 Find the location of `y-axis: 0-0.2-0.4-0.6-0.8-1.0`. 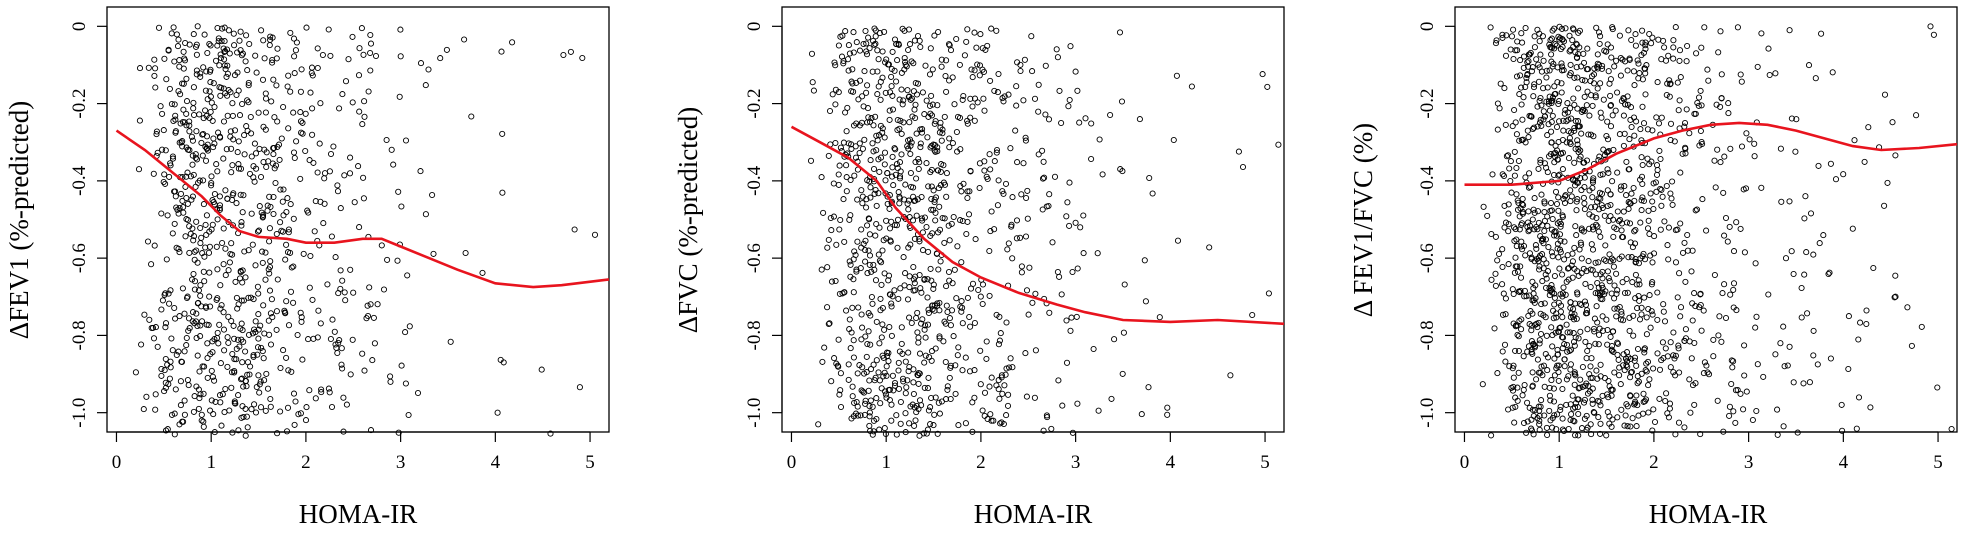

y-axis: 0-0.2-0.4-0.6-0.8-1.0 is located at coordinates (88, 225).